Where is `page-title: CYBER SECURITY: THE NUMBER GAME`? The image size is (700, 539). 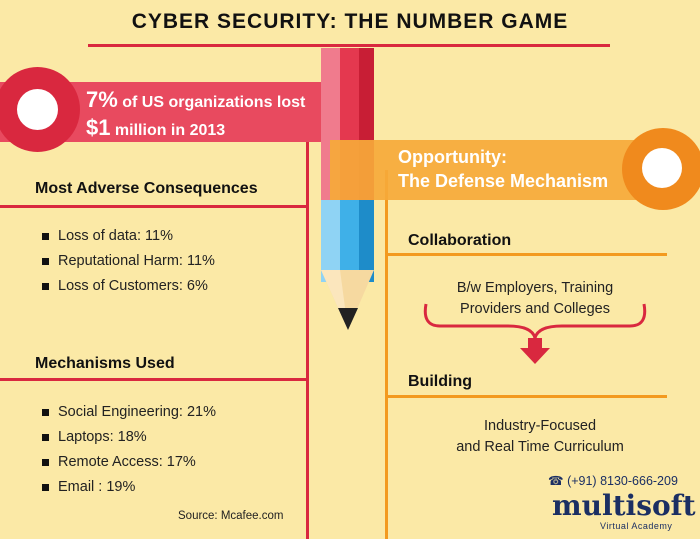 page-title: CYBER SECURITY: THE NUMBER GAME is located at coordinates (350, 21).